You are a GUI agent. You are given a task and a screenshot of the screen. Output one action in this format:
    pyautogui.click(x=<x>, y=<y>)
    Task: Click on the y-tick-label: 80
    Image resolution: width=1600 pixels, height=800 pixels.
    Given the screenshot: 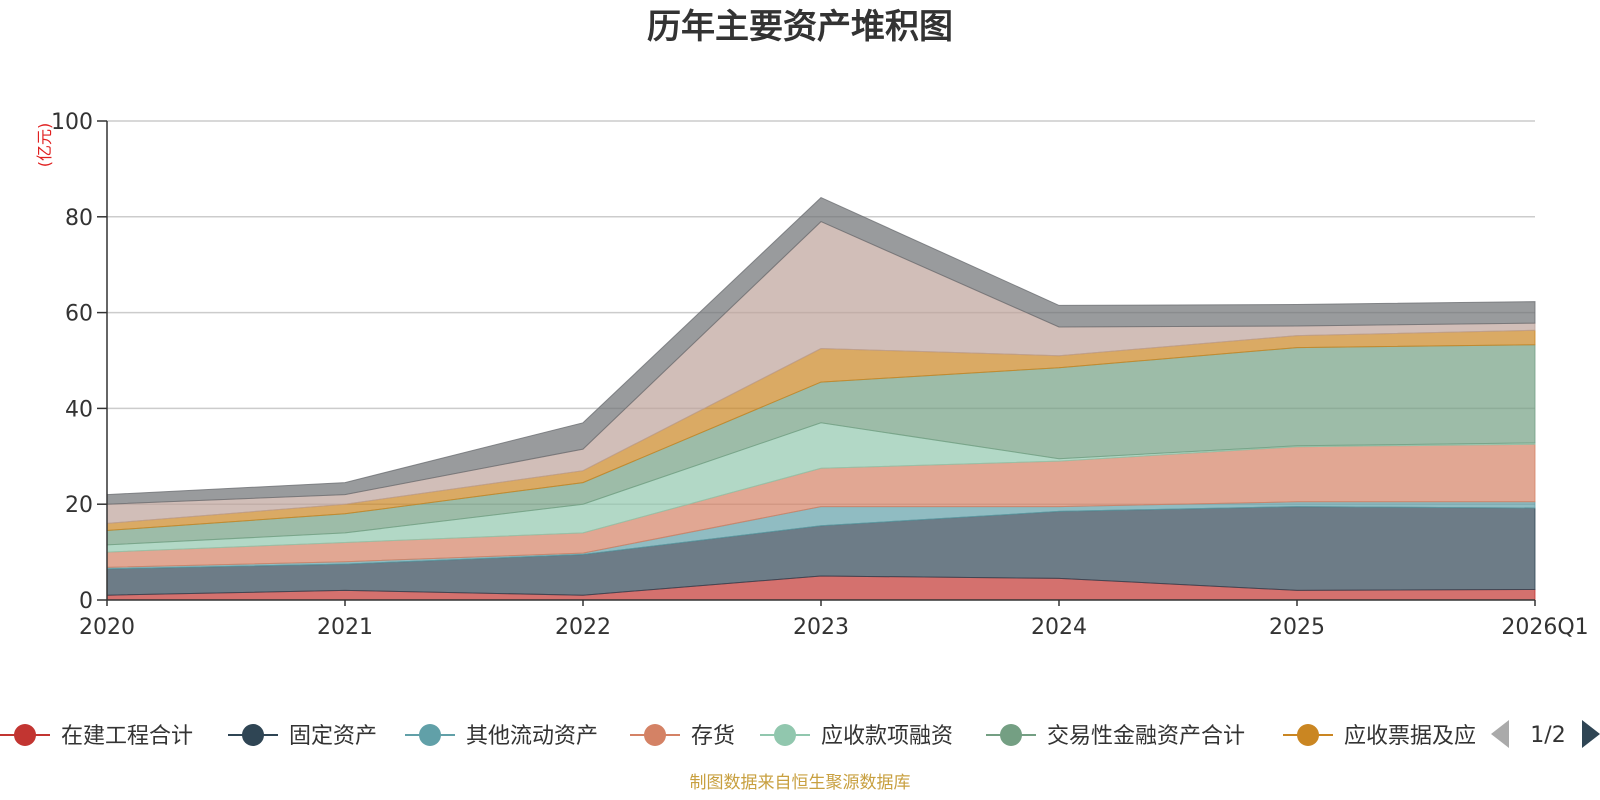 What is the action you would take?
    pyautogui.click(x=79, y=218)
    